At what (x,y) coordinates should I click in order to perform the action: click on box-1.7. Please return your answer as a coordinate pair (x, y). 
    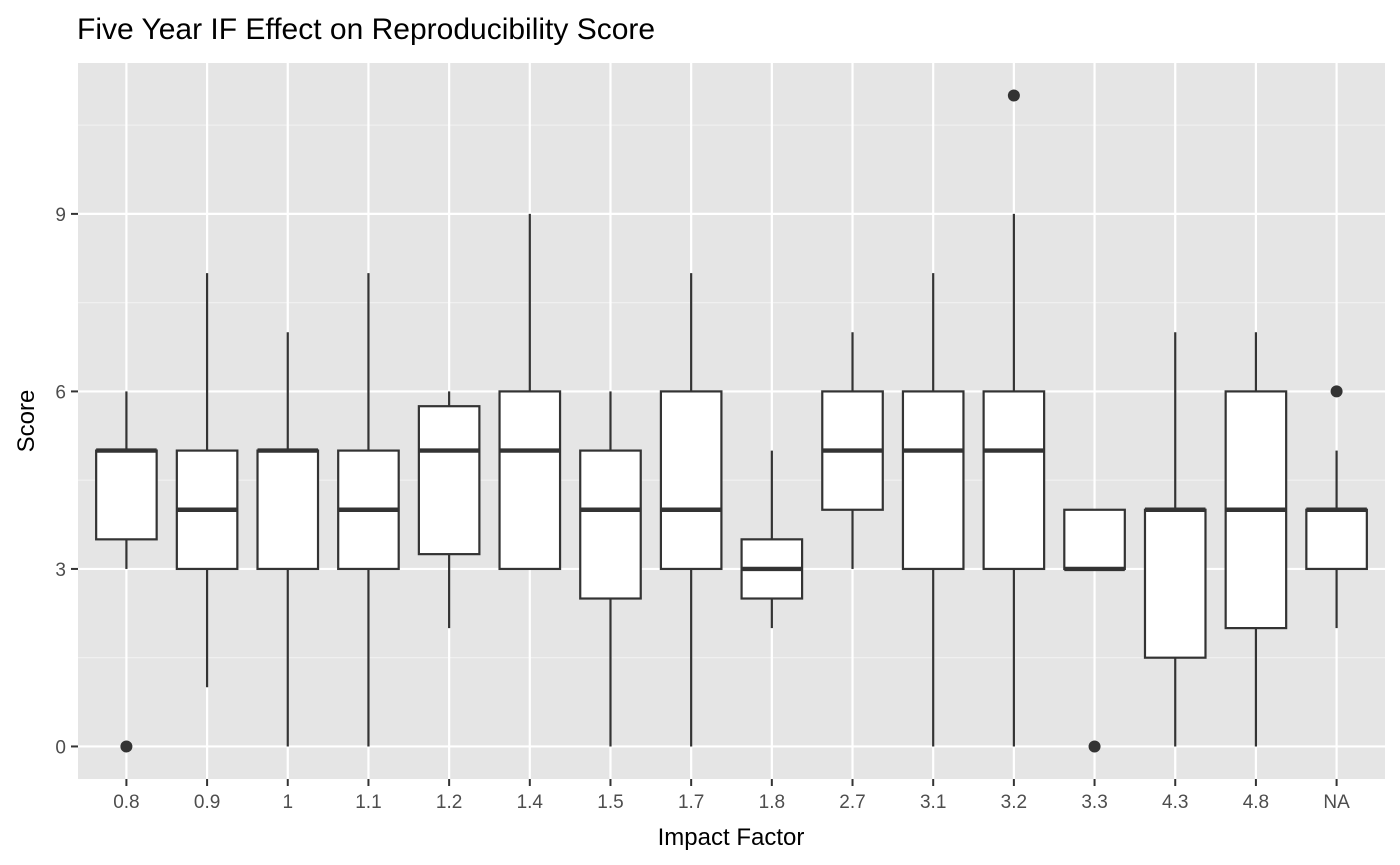
    Looking at the image, I should click on (691, 510).